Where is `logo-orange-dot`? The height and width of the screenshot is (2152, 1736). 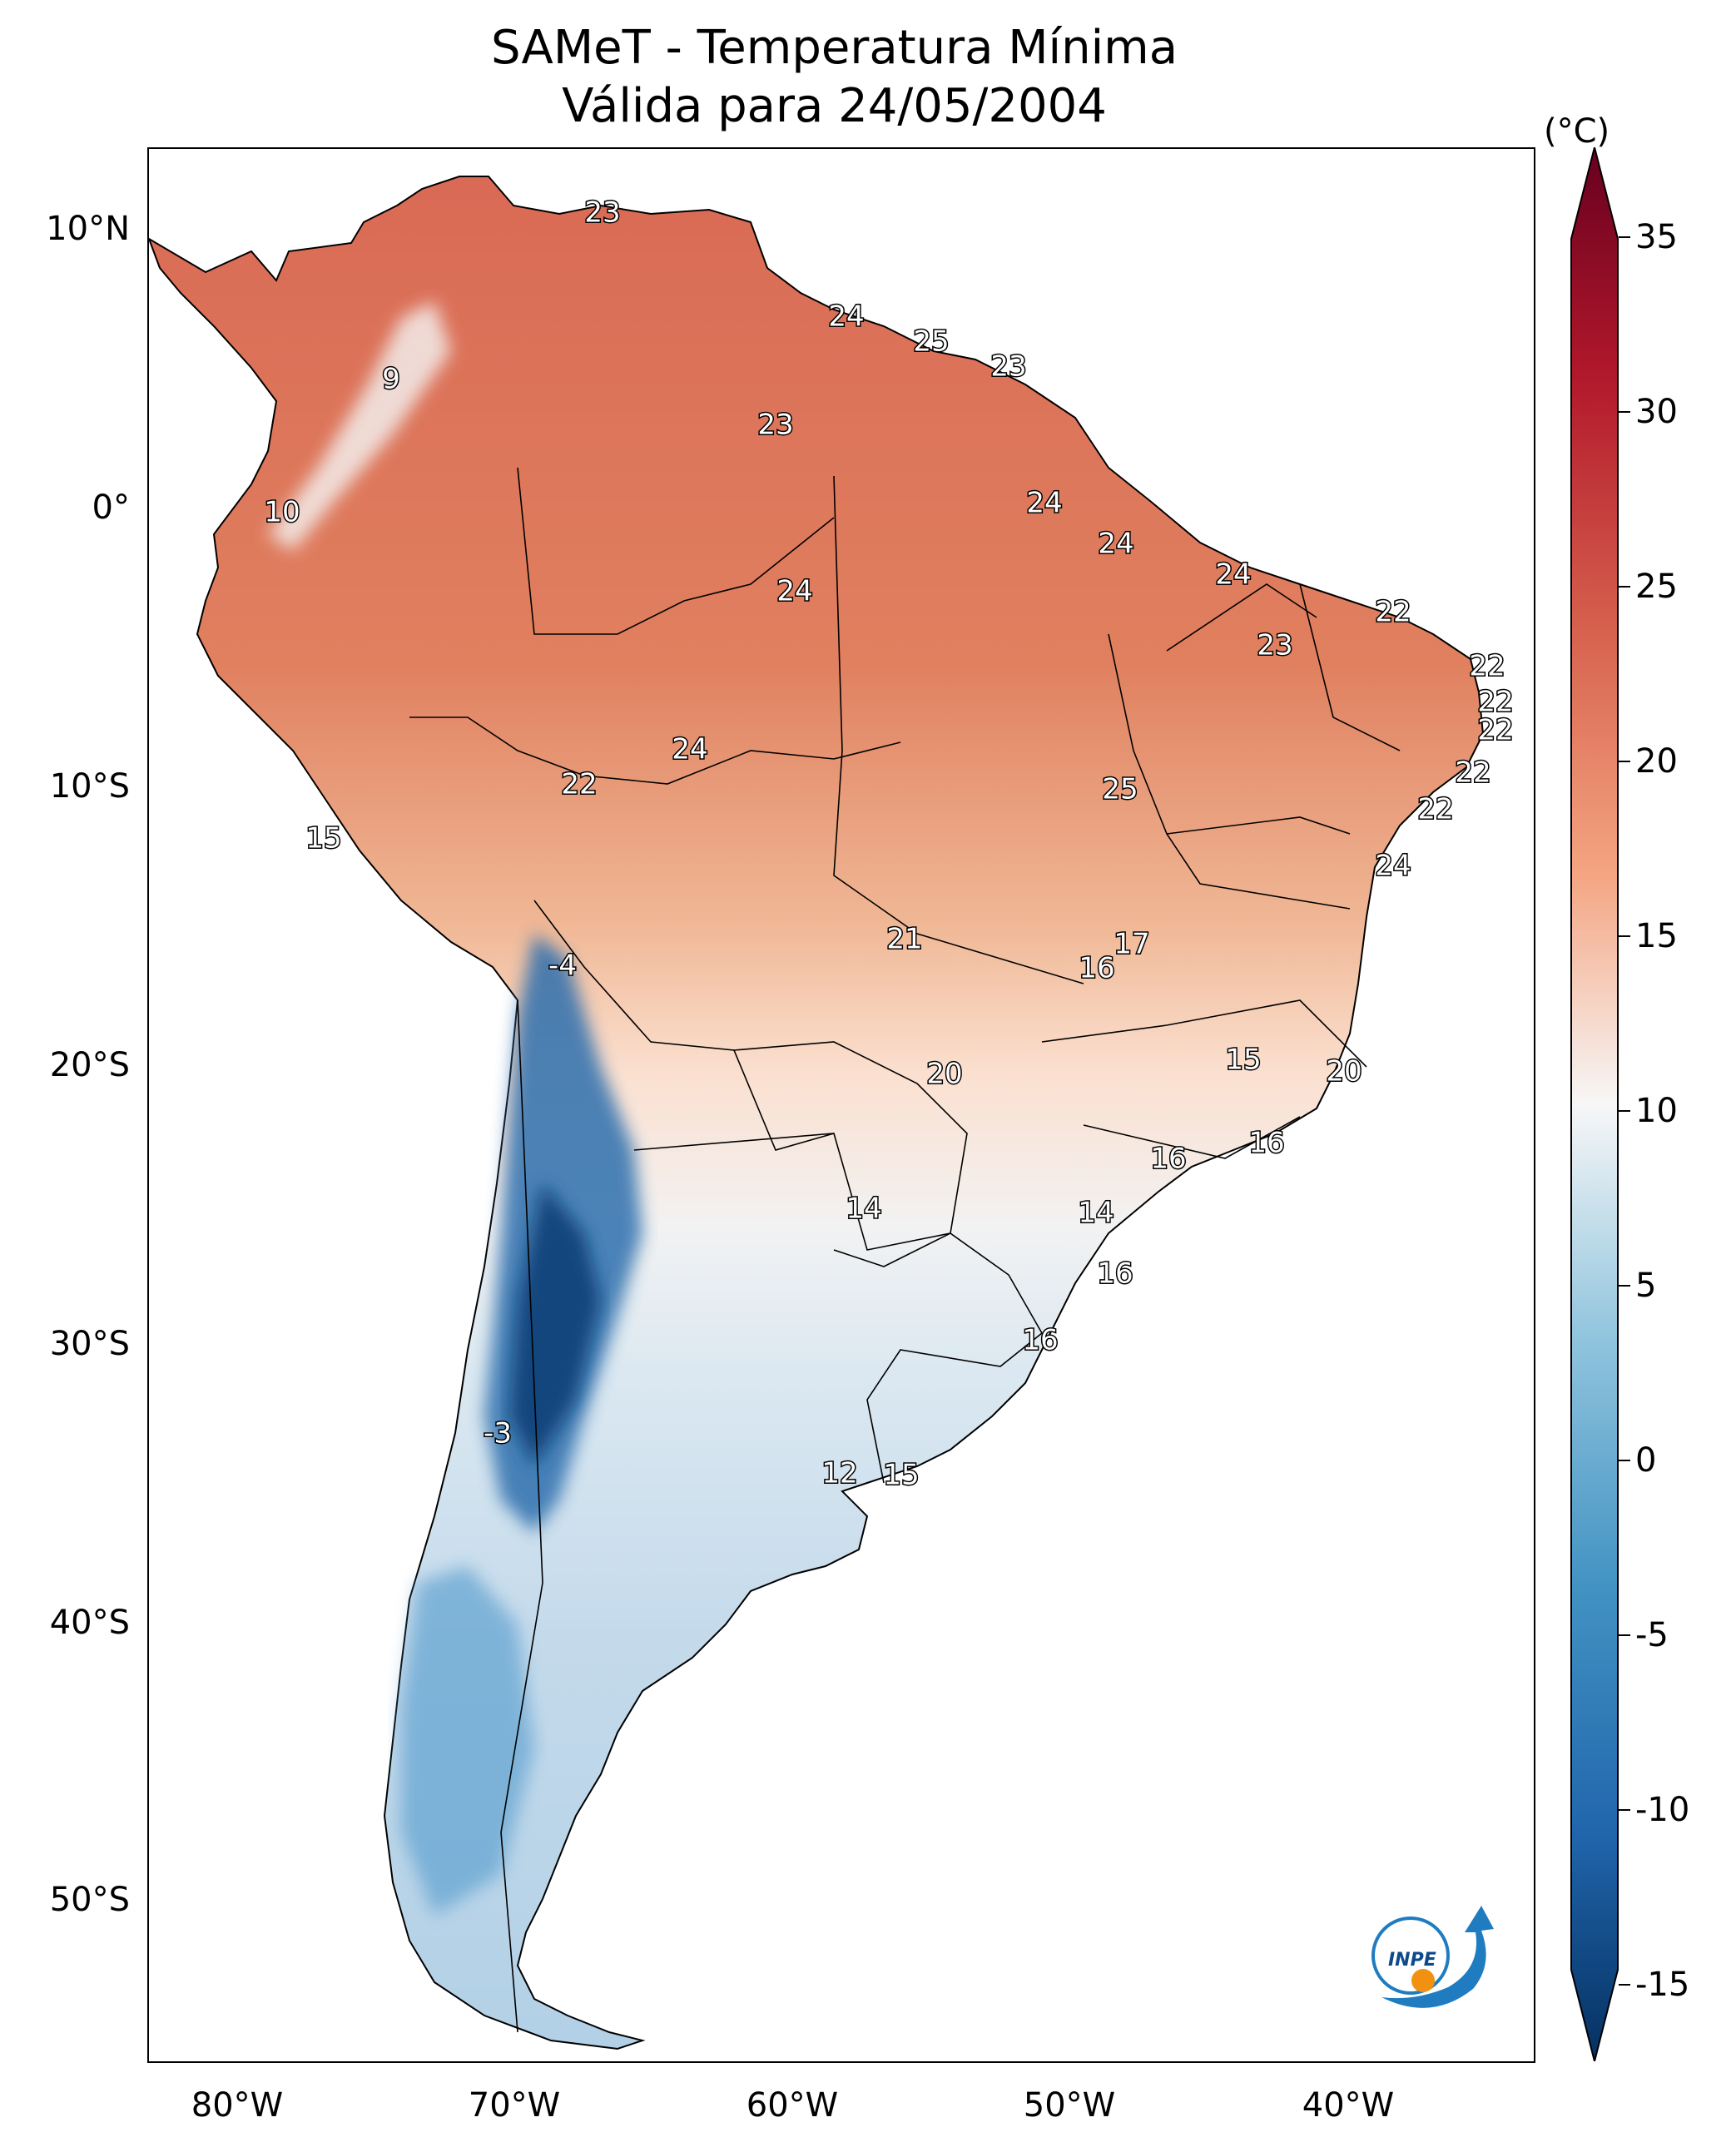
logo-orange-dot is located at coordinates (1423, 1980).